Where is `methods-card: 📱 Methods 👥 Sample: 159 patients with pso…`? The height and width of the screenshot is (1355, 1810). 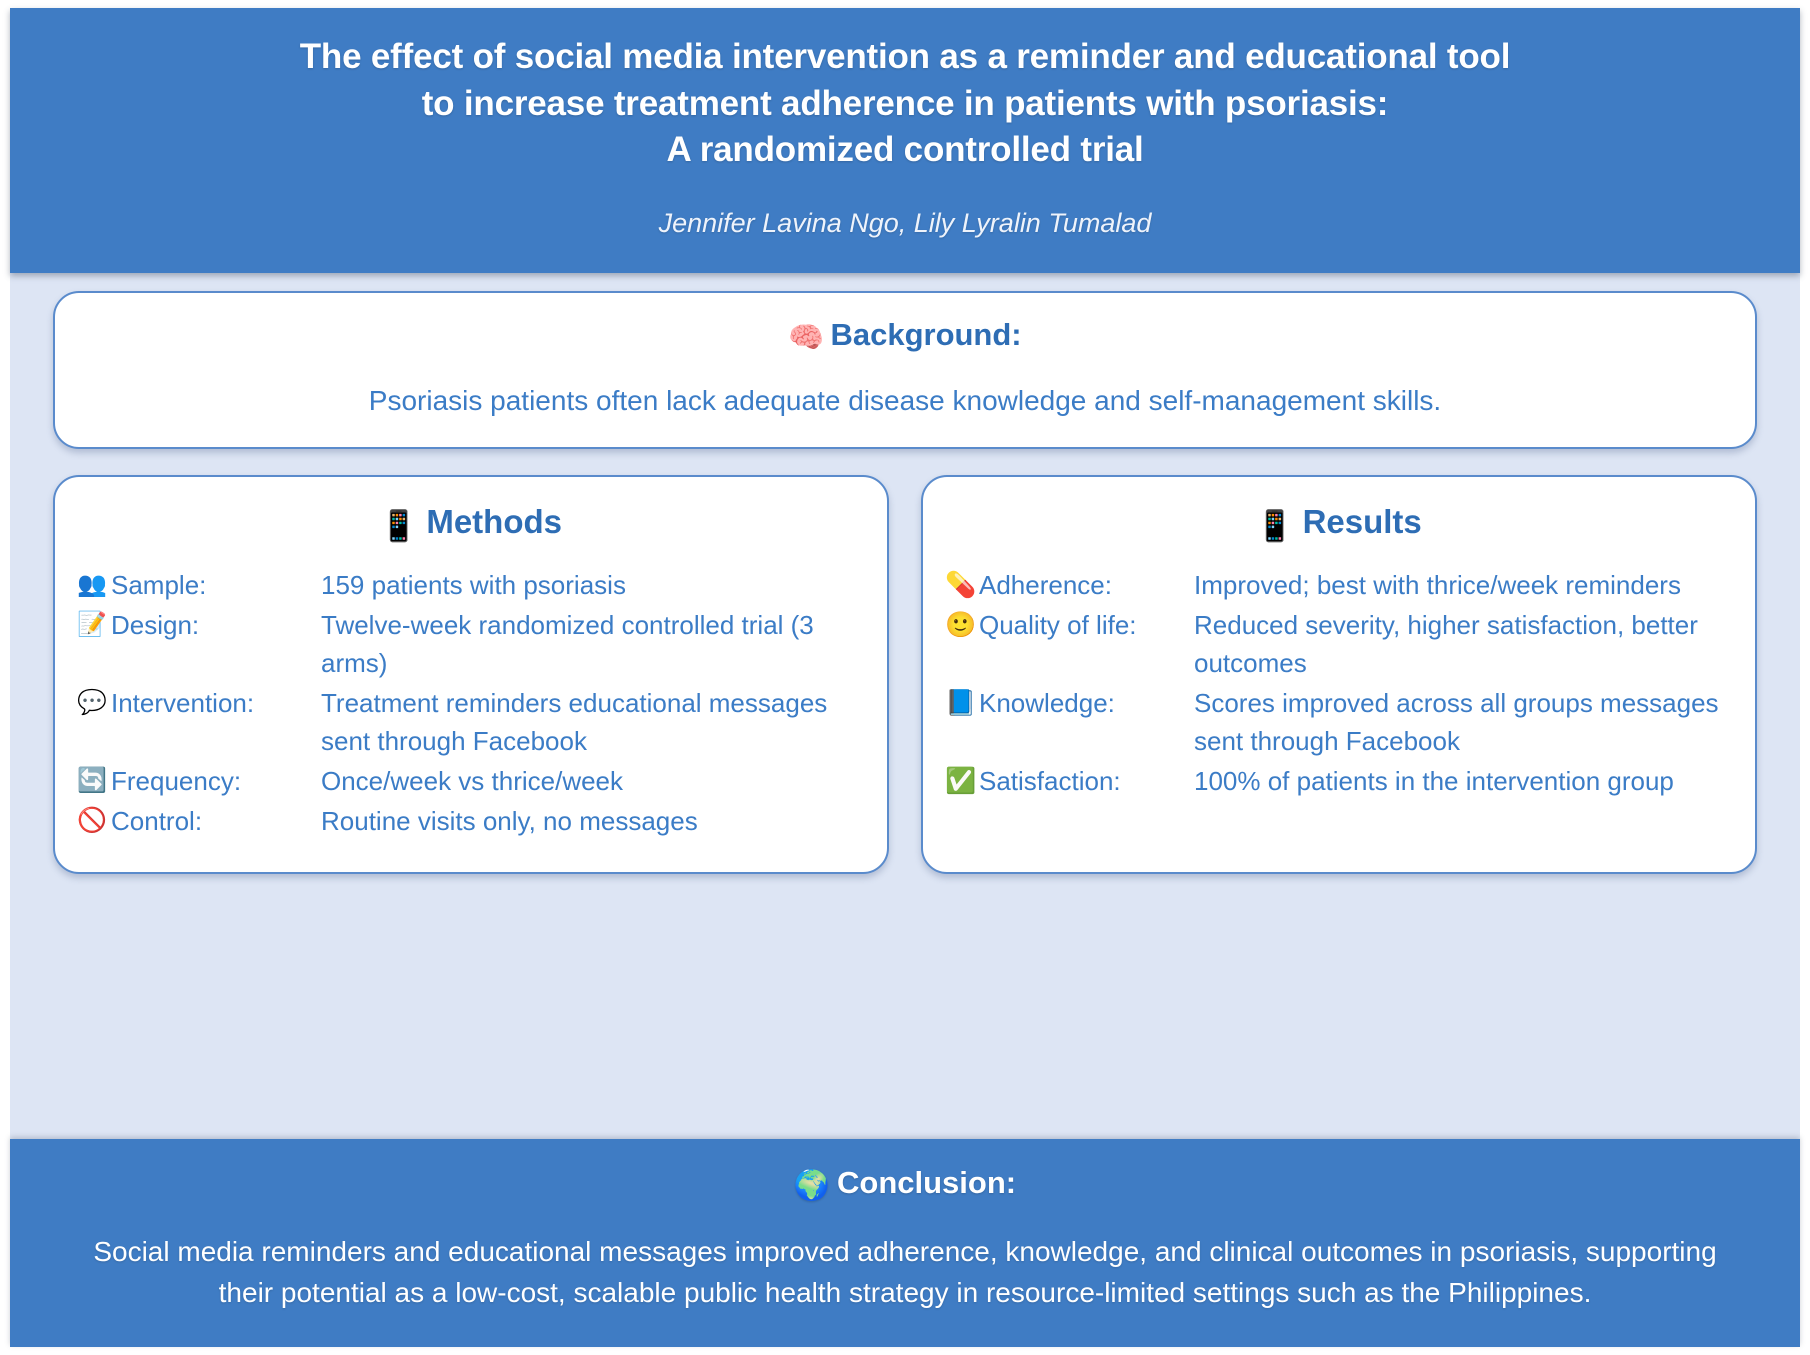 methods-card: 📱 Methods 👥 Sample: 159 patients with pso… is located at coordinates (471, 674).